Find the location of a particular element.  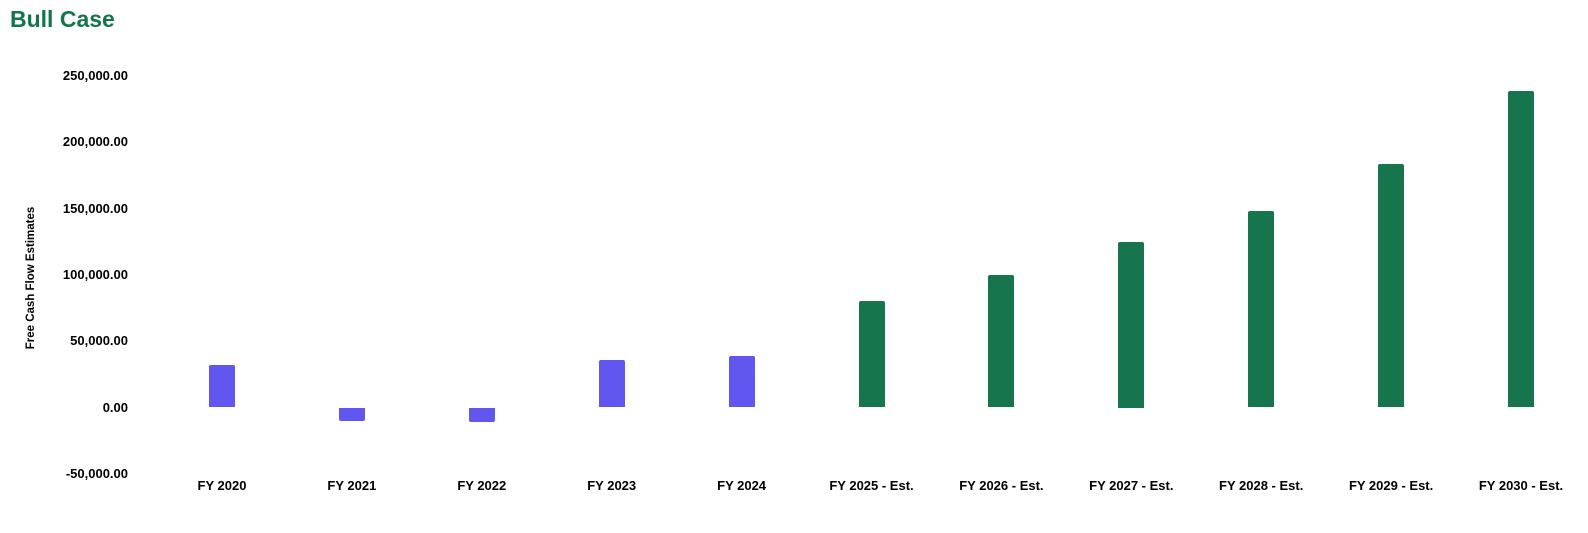

bar-fy-2029-est is located at coordinates (1391, 286).